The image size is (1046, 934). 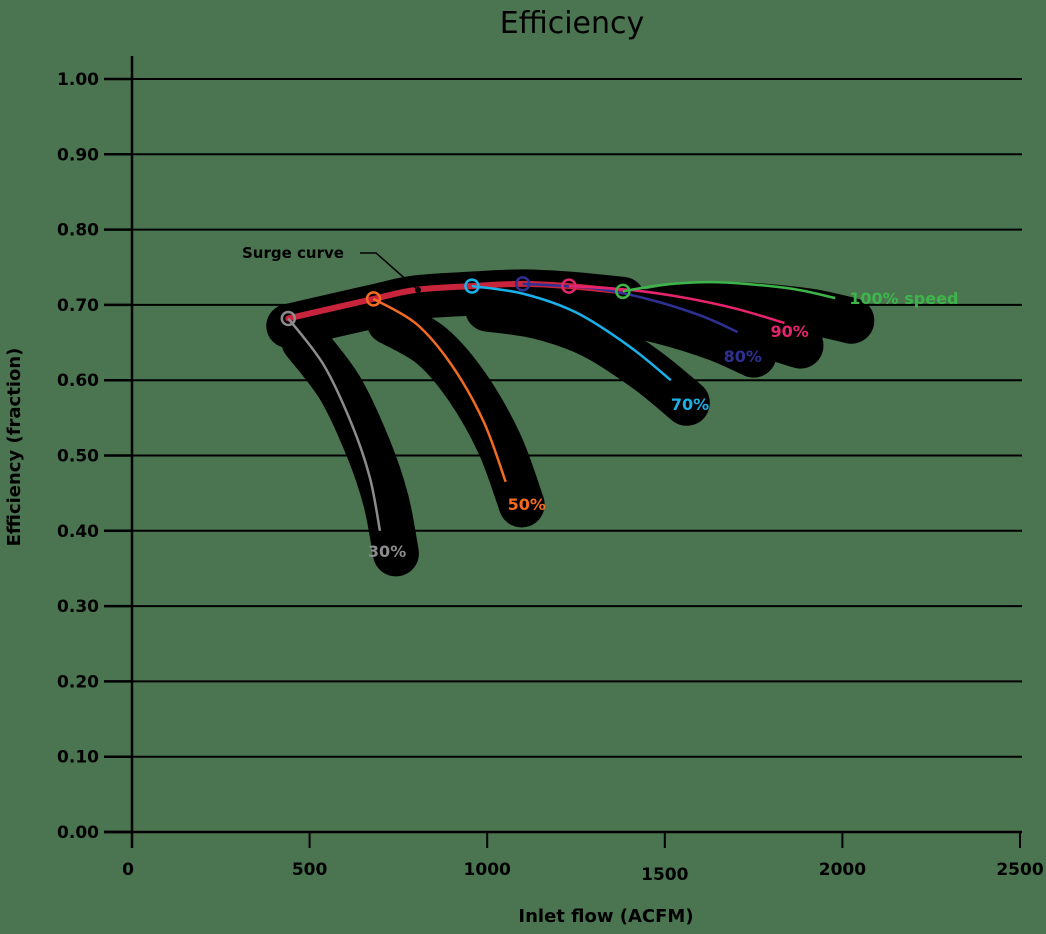 I want to click on y-tick-label: 0.10, so click(x=78, y=758).